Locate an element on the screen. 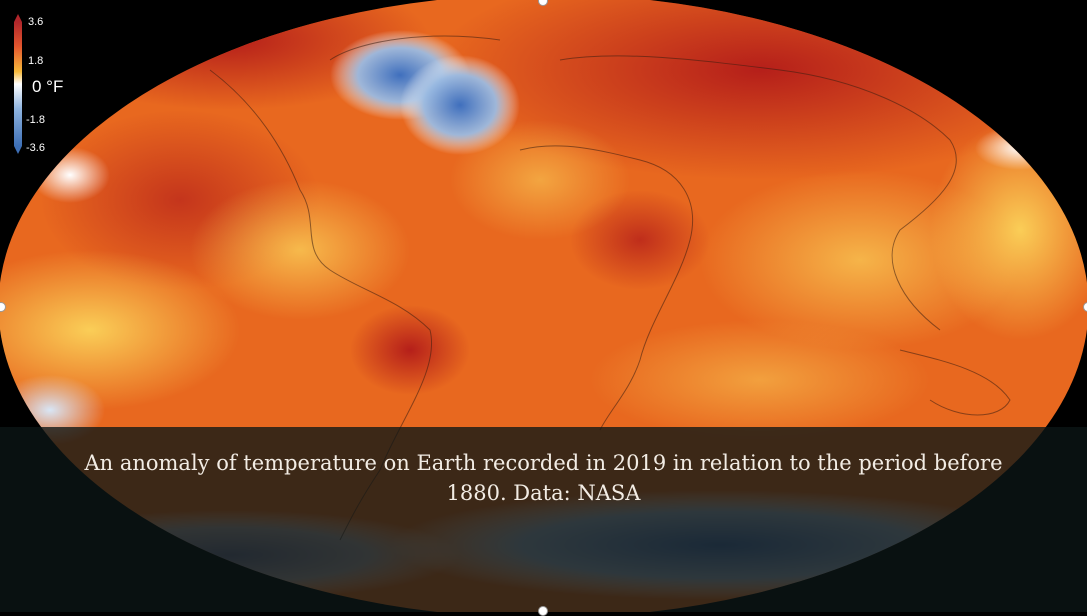  legend-gradient-bar is located at coordinates (18, 84).